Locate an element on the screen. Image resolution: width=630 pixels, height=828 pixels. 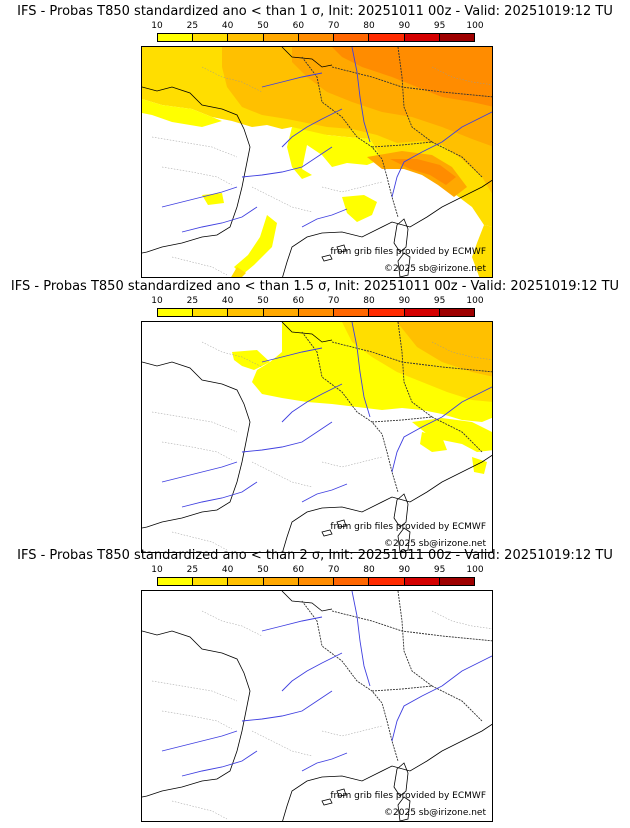
probability-fill is located at coordinates (362, 398).